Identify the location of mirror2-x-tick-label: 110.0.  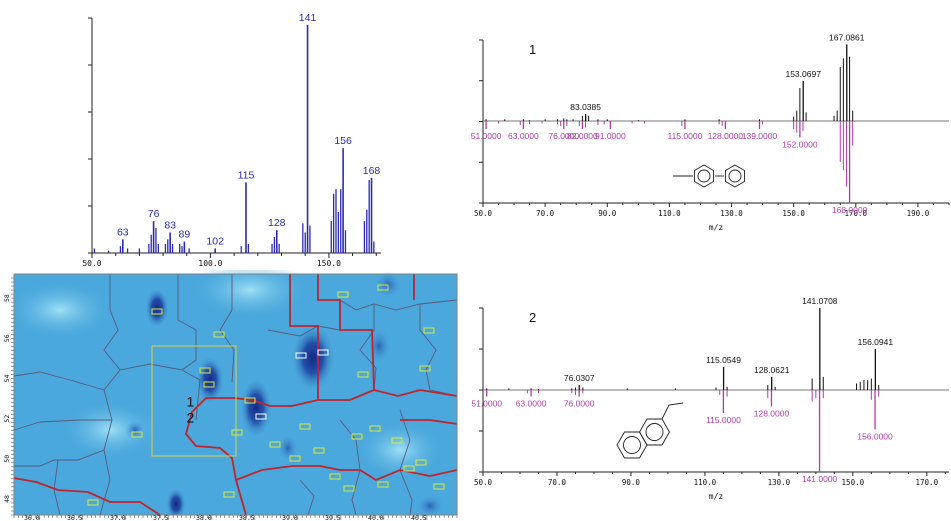
(705, 482).